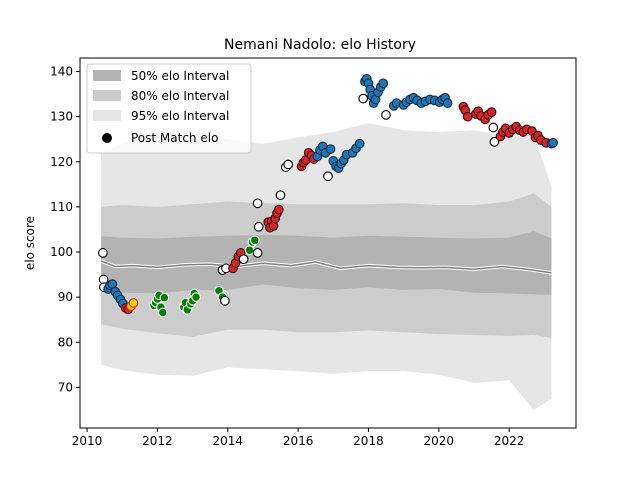 The height and width of the screenshot is (480, 640). Describe the element at coordinates (509, 441) in the screenshot. I see `x-tick-label: 2022` at that location.